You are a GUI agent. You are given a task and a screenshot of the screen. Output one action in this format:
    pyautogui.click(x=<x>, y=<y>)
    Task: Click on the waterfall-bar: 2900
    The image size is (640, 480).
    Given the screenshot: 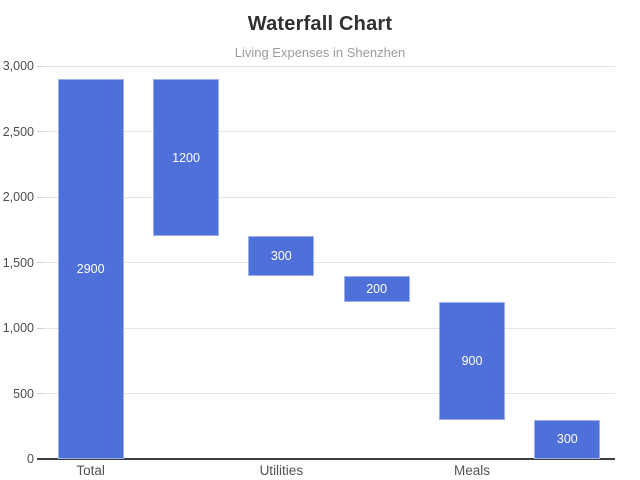 What is the action you would take?
    pyautogui.click(x=90, y=269)
    